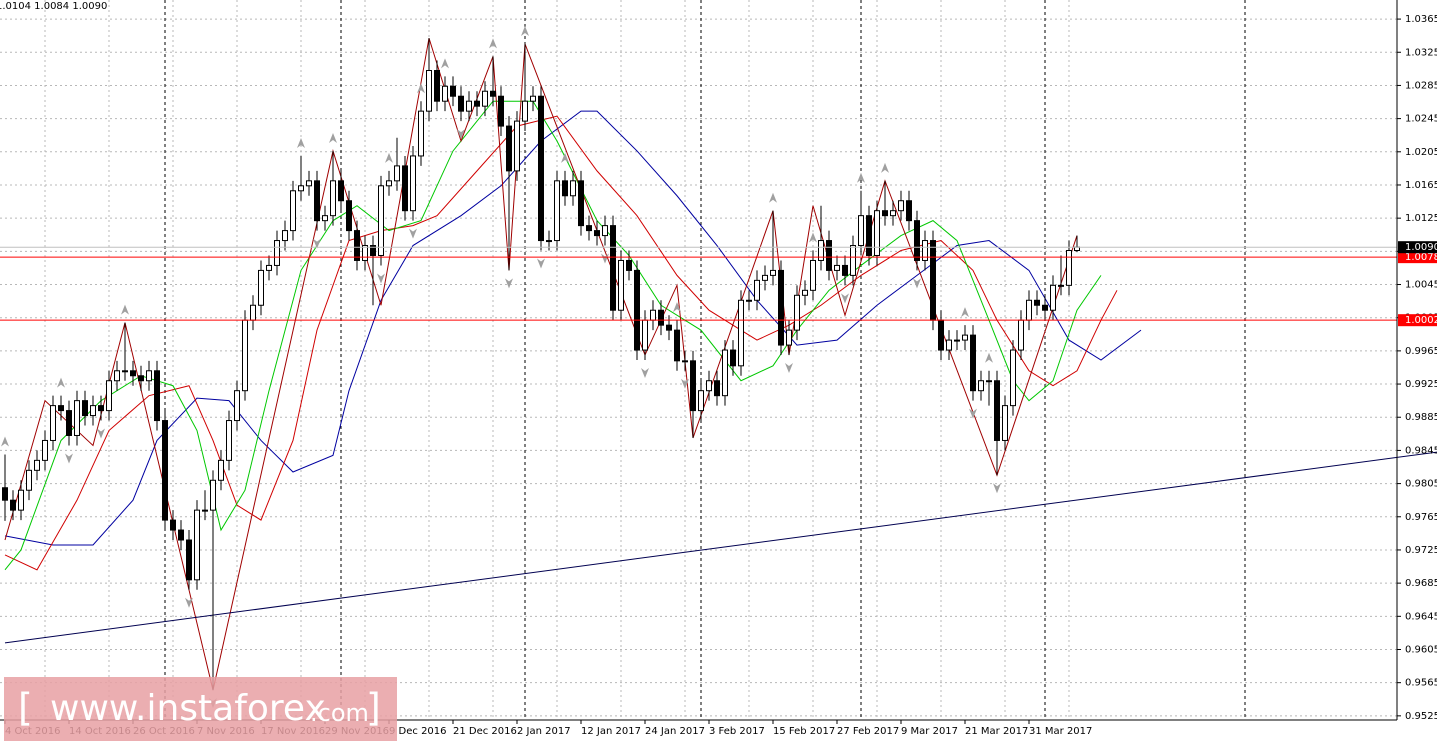  I want to click on y-tick-label: 1.0325, so click(1421, 52).